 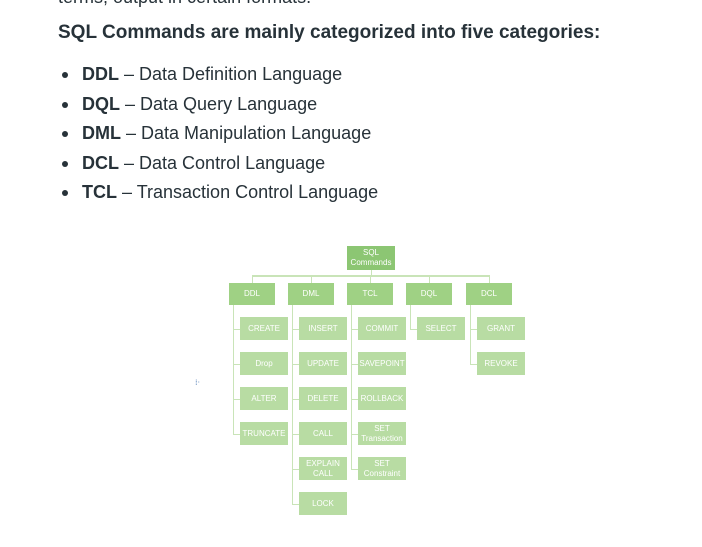 I want to click on command-node: CREATE, so click(x=264, y=328).